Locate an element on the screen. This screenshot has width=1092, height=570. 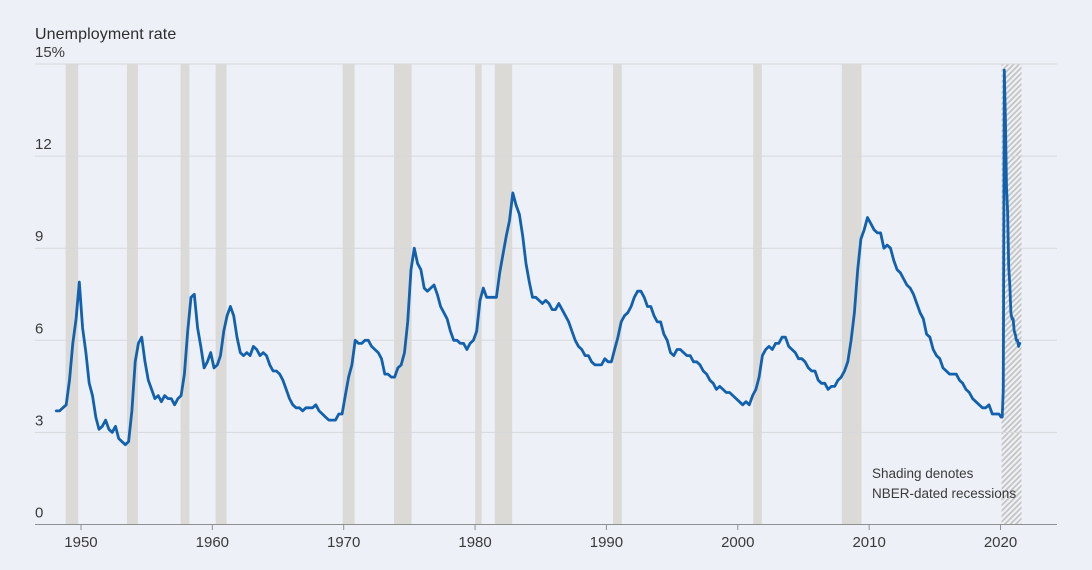
y-tick-label-0: 0 is located at coordinates (39, 513).